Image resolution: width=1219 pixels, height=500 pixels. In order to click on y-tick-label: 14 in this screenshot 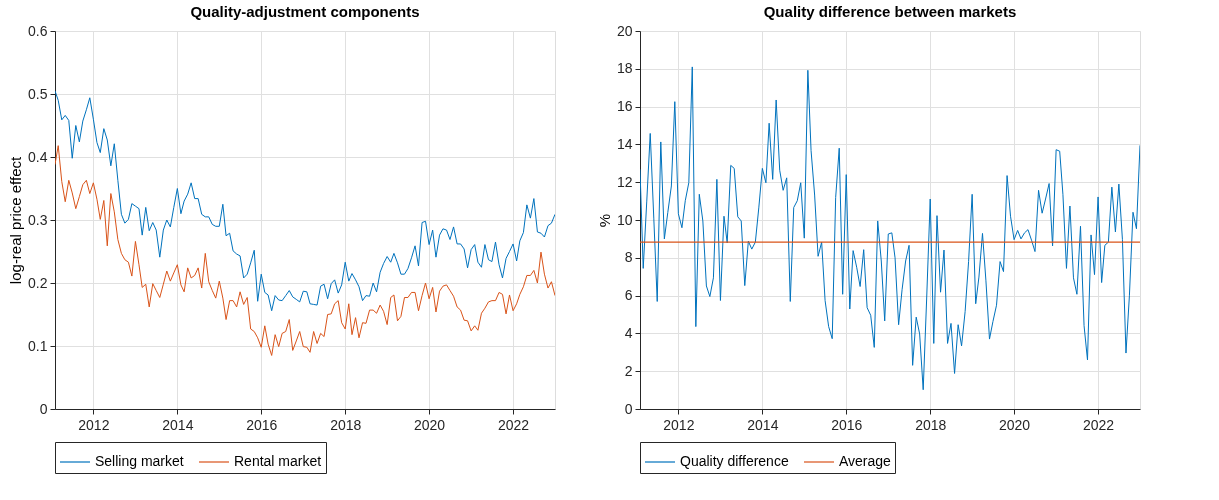, I will do `click(624, 143)`.